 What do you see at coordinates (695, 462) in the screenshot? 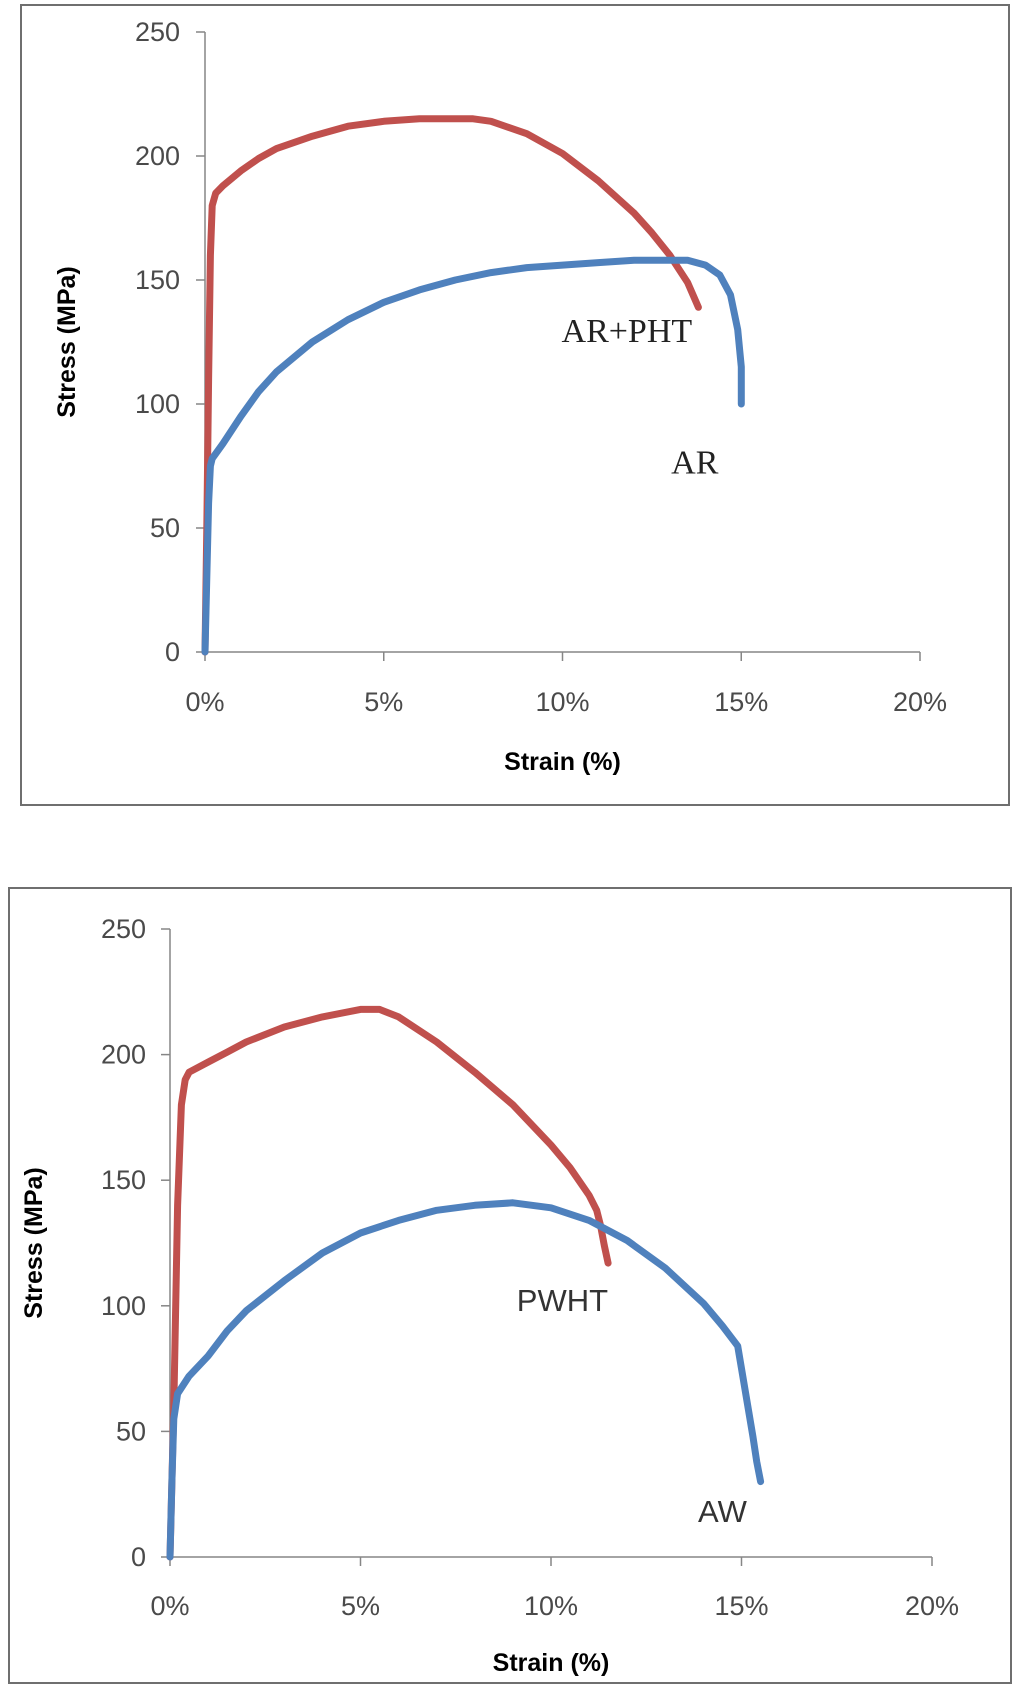
I see `series-annotation: AR` at bounding box center [695, 462].